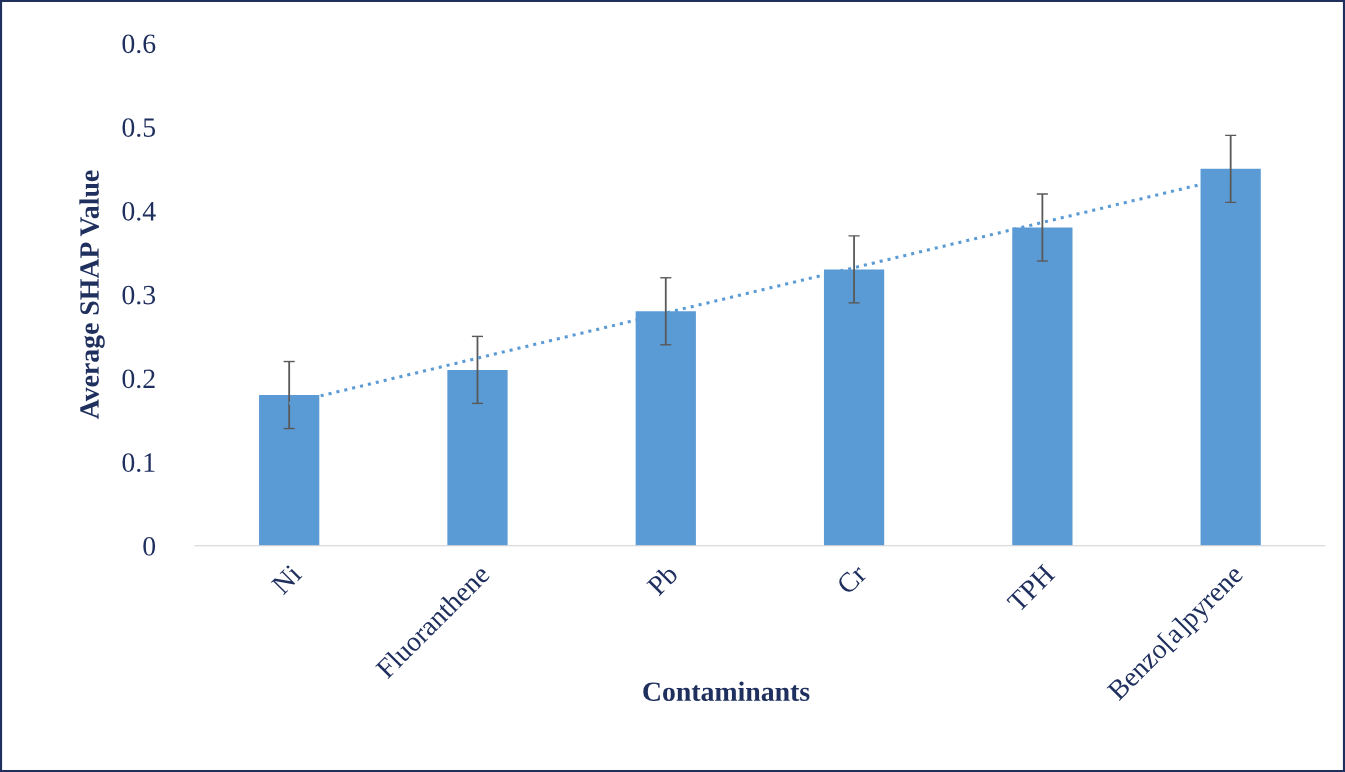 This screenshot has height=772, width=1345. I want to click on y-axis-title: Average SHAP Value, so click(92, 295).